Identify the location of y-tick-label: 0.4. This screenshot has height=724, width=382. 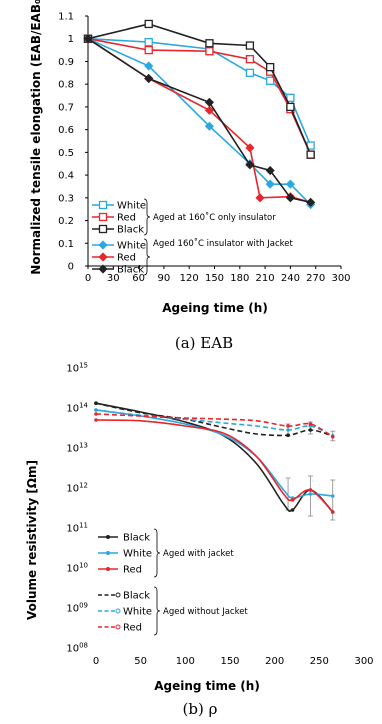
(66, 176).